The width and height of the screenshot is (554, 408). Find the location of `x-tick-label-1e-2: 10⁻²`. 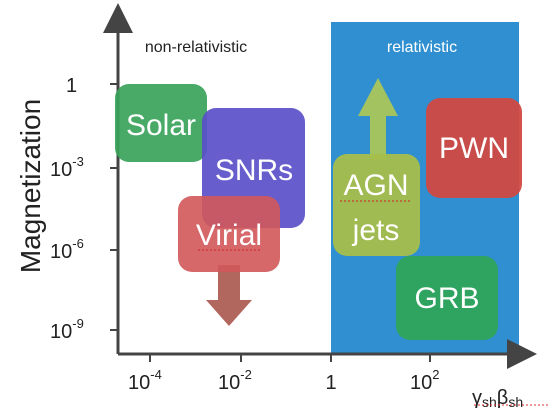

x-tick-label-1e-2: 10⁻² is located at coordinates (235, 380).